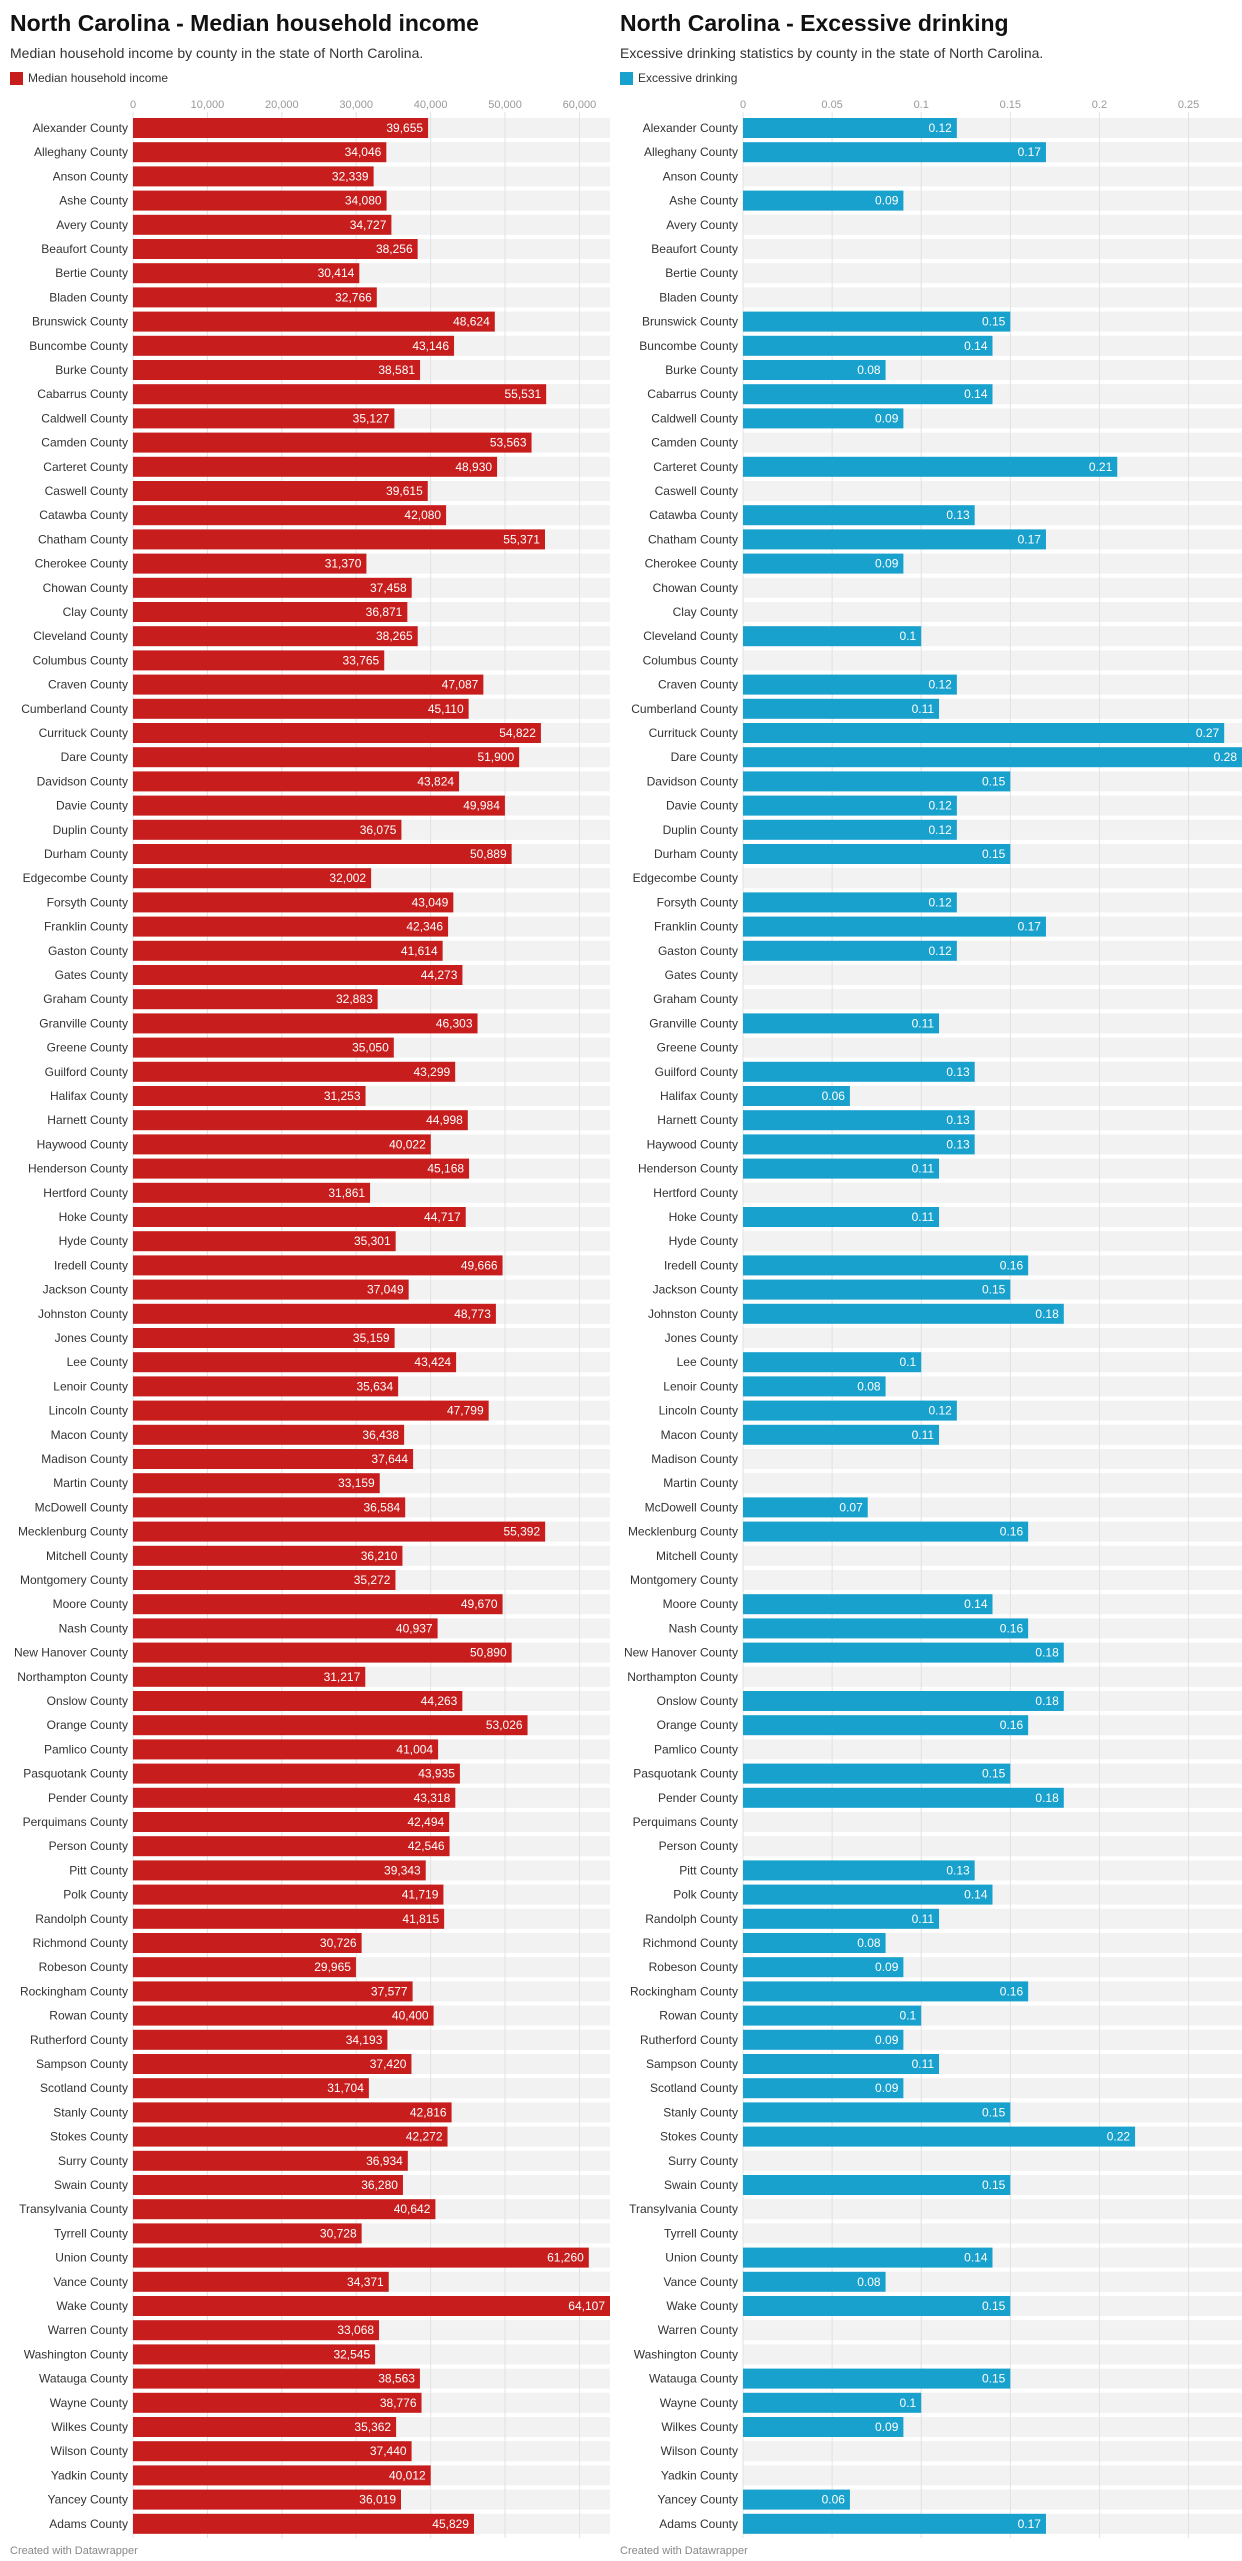  Describe the element at coordinates (1010, 105) in the screenshot. I see `x-tick-label: 0.15` at that location.